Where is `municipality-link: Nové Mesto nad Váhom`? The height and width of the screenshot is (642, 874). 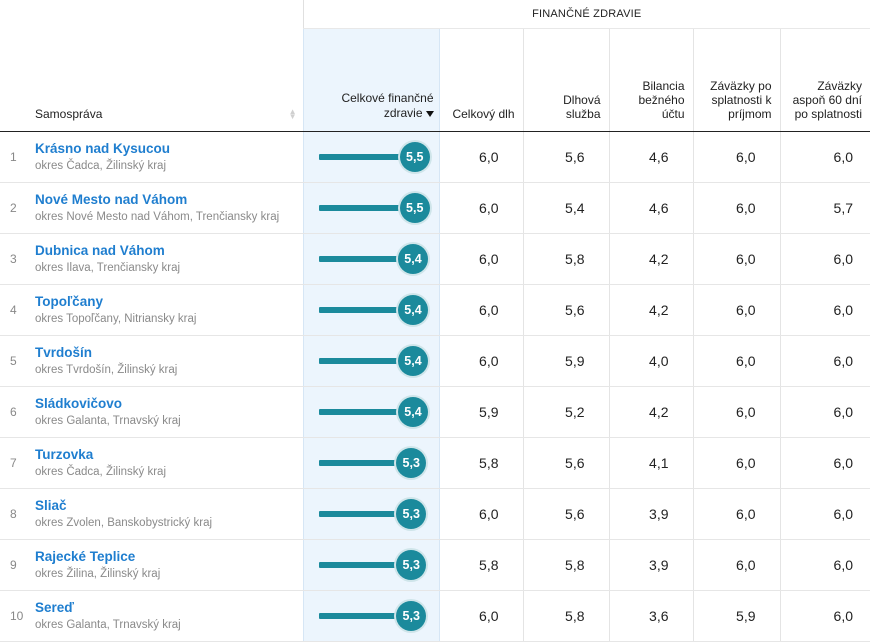
municipality-link: Nové Mesto nad Váhom is located at coordinates (111, 199).